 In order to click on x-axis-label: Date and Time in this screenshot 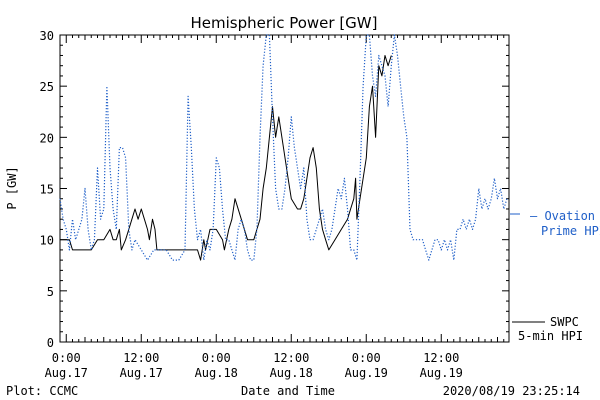, I will do `click(288, 391)`.